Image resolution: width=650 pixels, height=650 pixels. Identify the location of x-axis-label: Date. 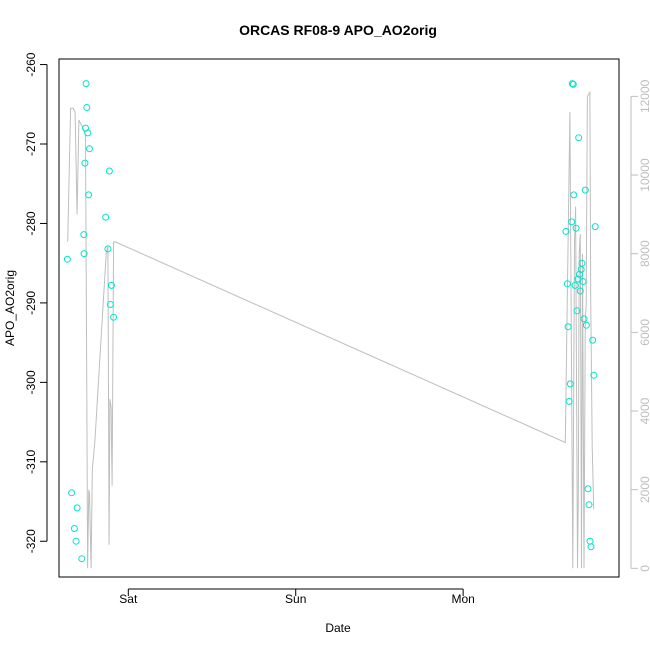
(338, 628).